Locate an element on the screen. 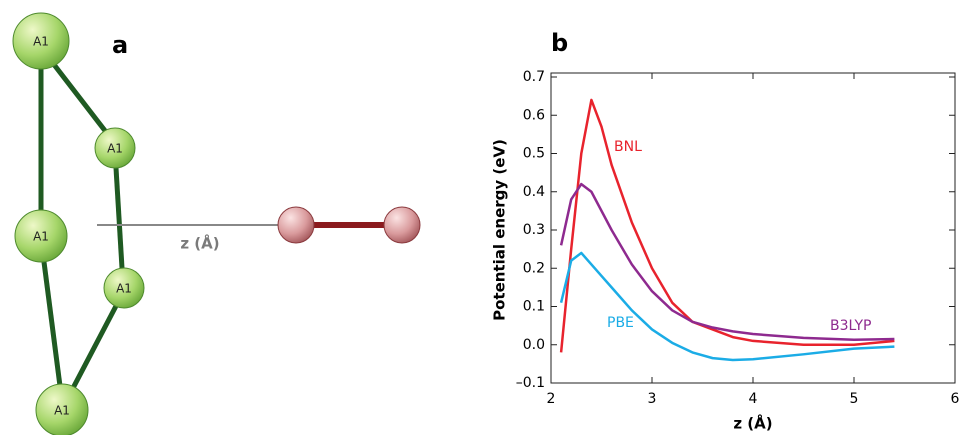  x-tick-label: 2 is located at coordinates (551, 399).